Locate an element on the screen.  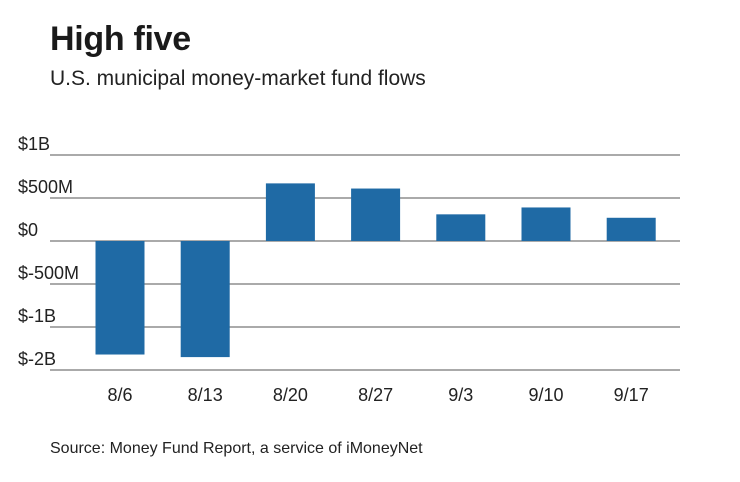
y-tick-label: $-2B is located at coordinates (37, 359).